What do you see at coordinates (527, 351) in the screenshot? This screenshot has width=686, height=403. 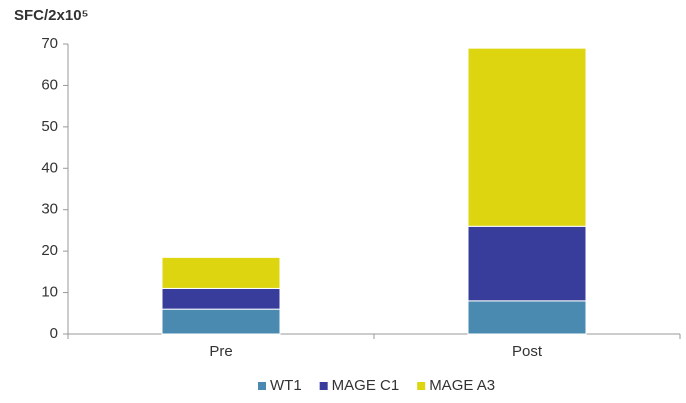 I see `x-tick-label: Post` at bounding box center [527, 351].